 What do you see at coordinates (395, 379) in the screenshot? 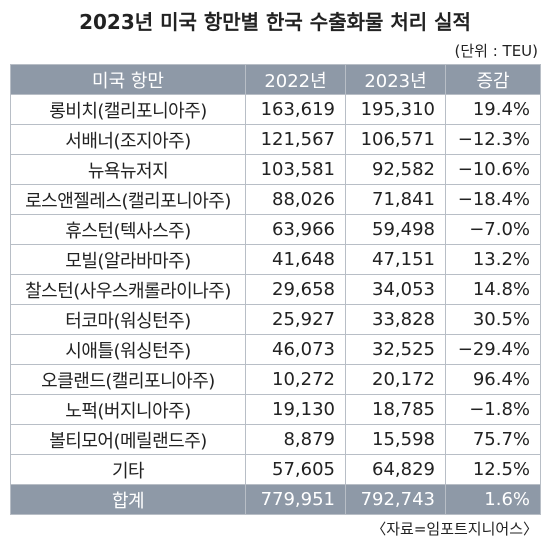
I see `cell: 20,172` at bounding box center [395, 379].